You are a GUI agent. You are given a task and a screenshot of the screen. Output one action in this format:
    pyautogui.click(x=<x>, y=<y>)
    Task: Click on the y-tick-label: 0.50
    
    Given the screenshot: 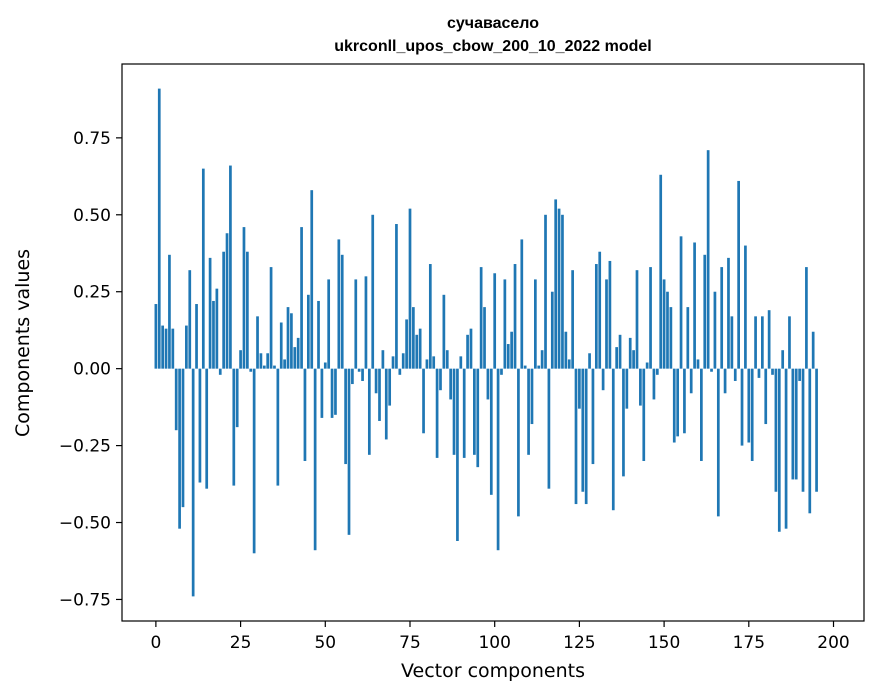 What is the action you would take?
    pyautogui.click(x=92, y=216)
    